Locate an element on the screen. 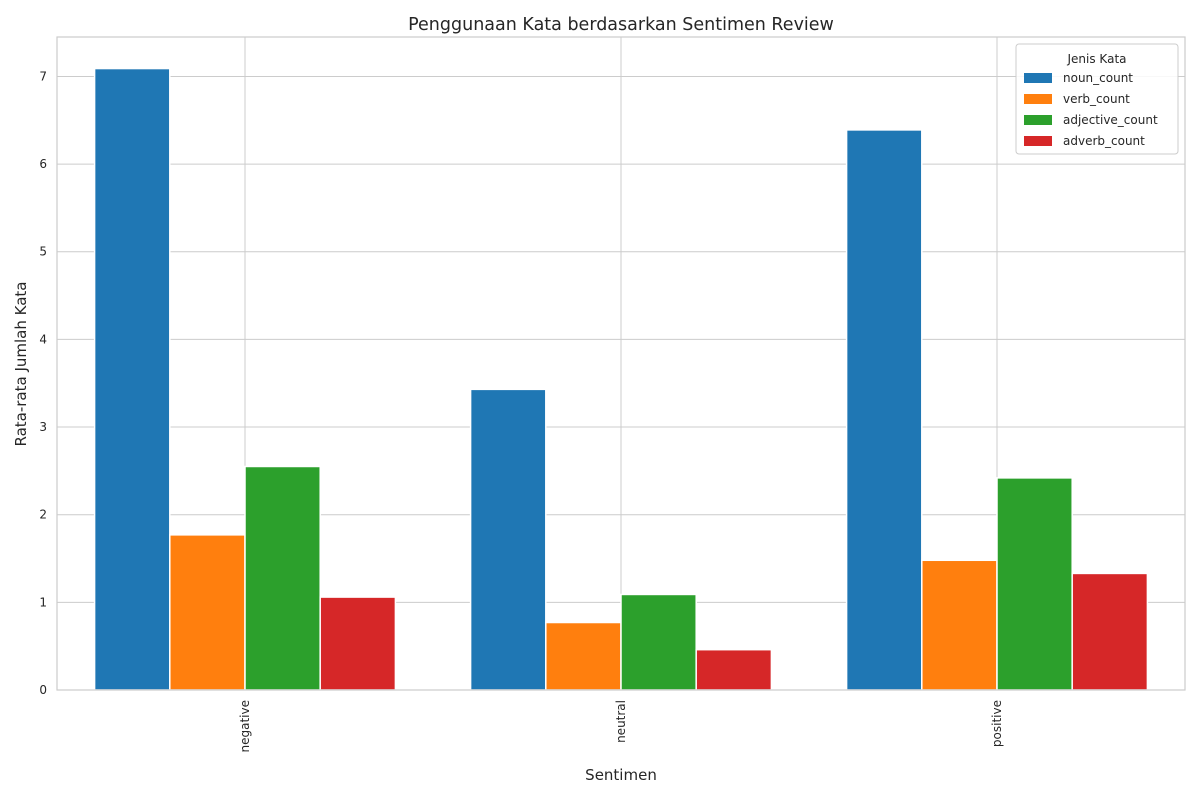  x-tick-label-positive: positive is located at coordinates (997, 723).